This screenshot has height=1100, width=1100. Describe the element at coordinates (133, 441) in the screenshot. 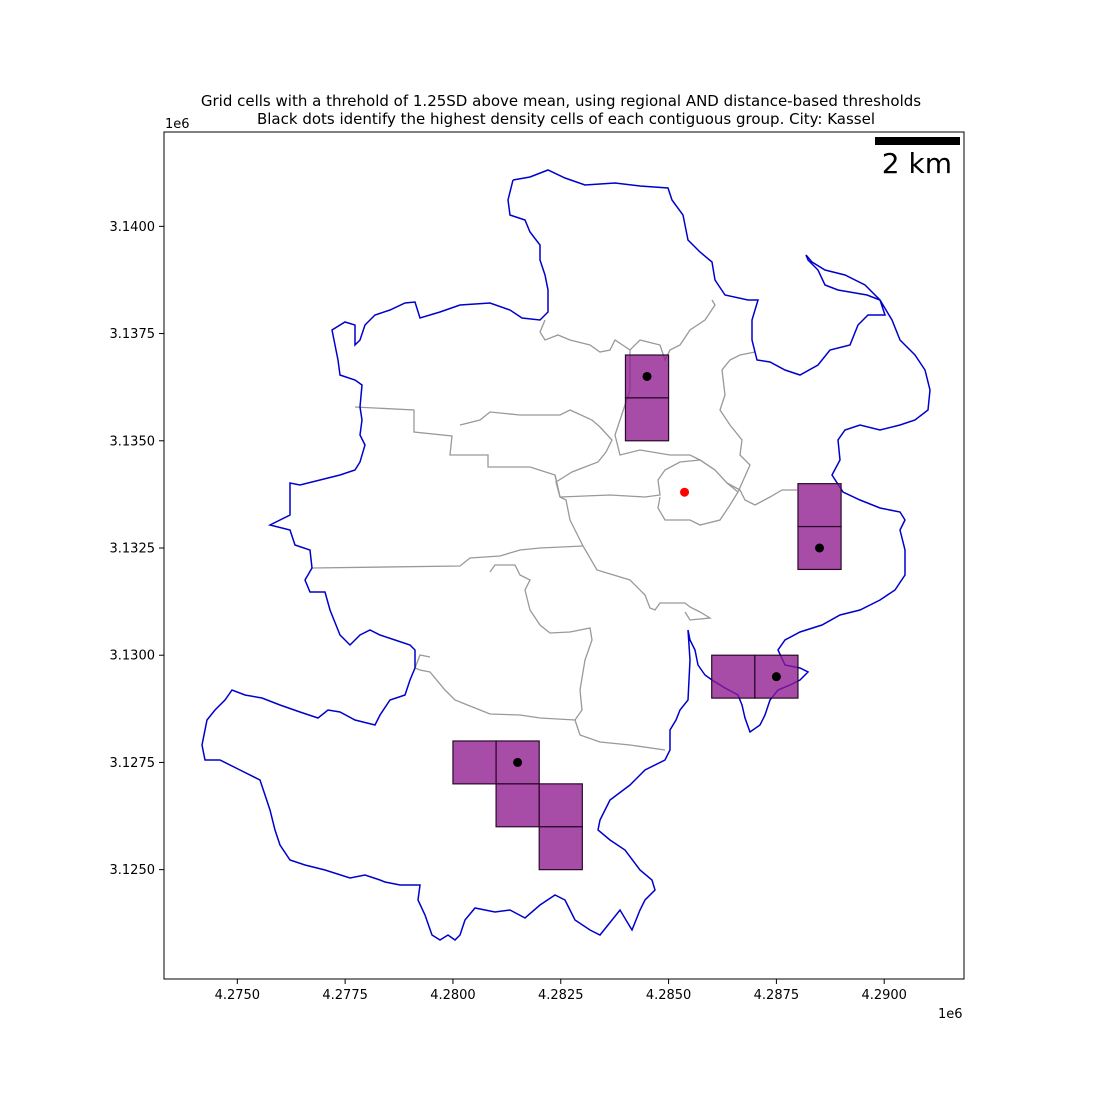

I see `y-tick-label: 3.1350` at that location.